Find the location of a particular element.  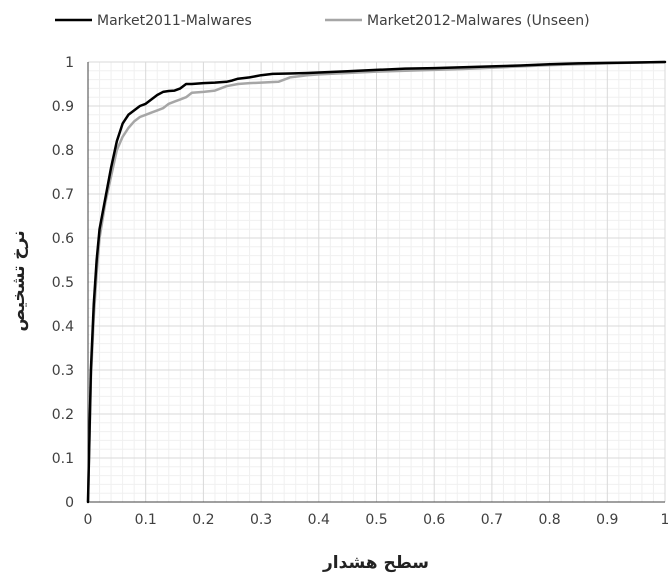

legend-label-market2012: Market2012-Malwares (Unseen) is located at coordinates (478, 21).